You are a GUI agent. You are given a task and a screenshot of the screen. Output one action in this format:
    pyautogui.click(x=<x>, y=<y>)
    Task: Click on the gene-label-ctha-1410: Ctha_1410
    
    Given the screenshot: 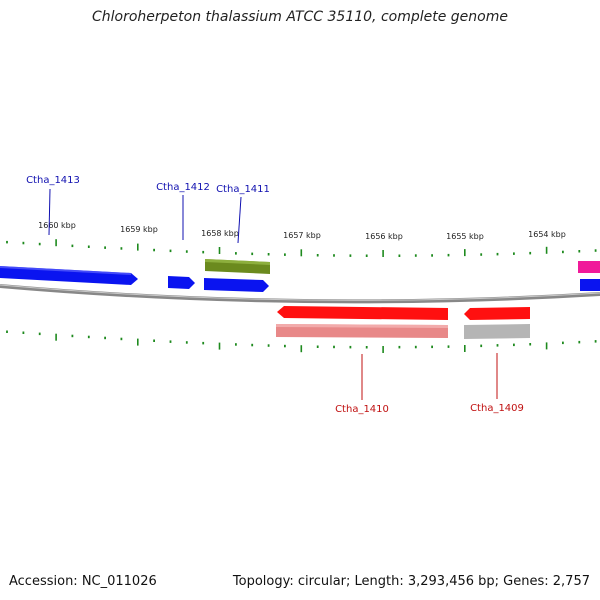 What is the action you would take?
    pyautogui.click(x=362, y=409)
    